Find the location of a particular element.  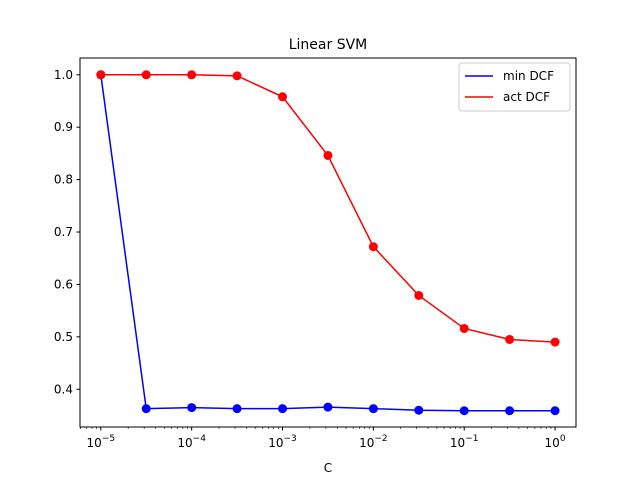

x-tick-label: 10⁻⁴ is located at coordinates (191, 442).